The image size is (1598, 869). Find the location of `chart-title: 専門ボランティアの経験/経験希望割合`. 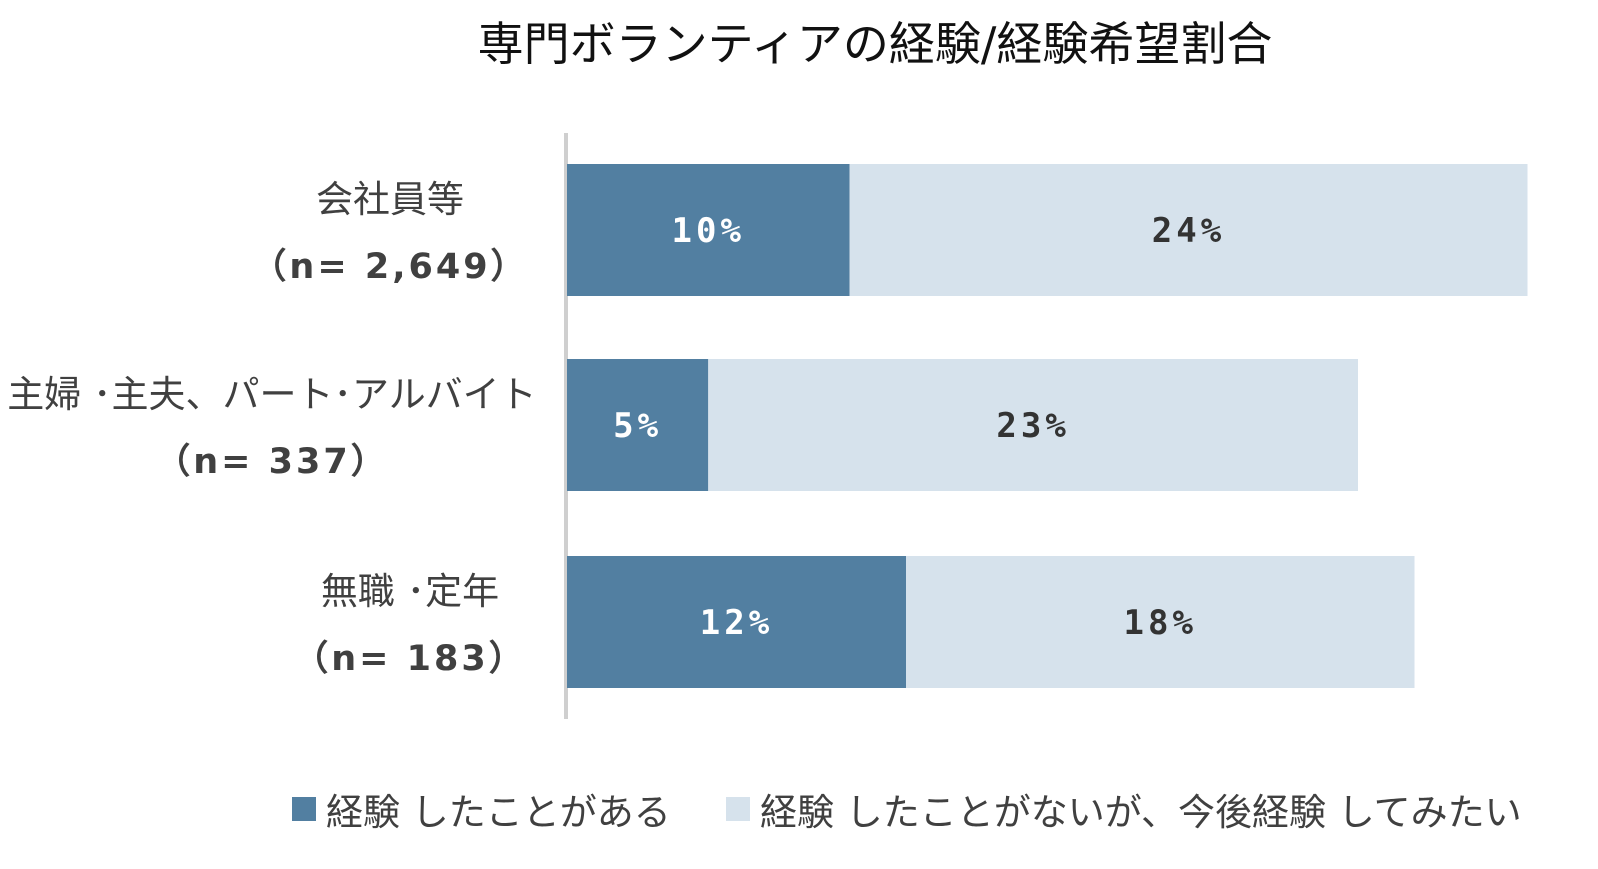

chart-title: 専門ボランティアの経験/経験希望割合 is located at coordinates (875, 44).